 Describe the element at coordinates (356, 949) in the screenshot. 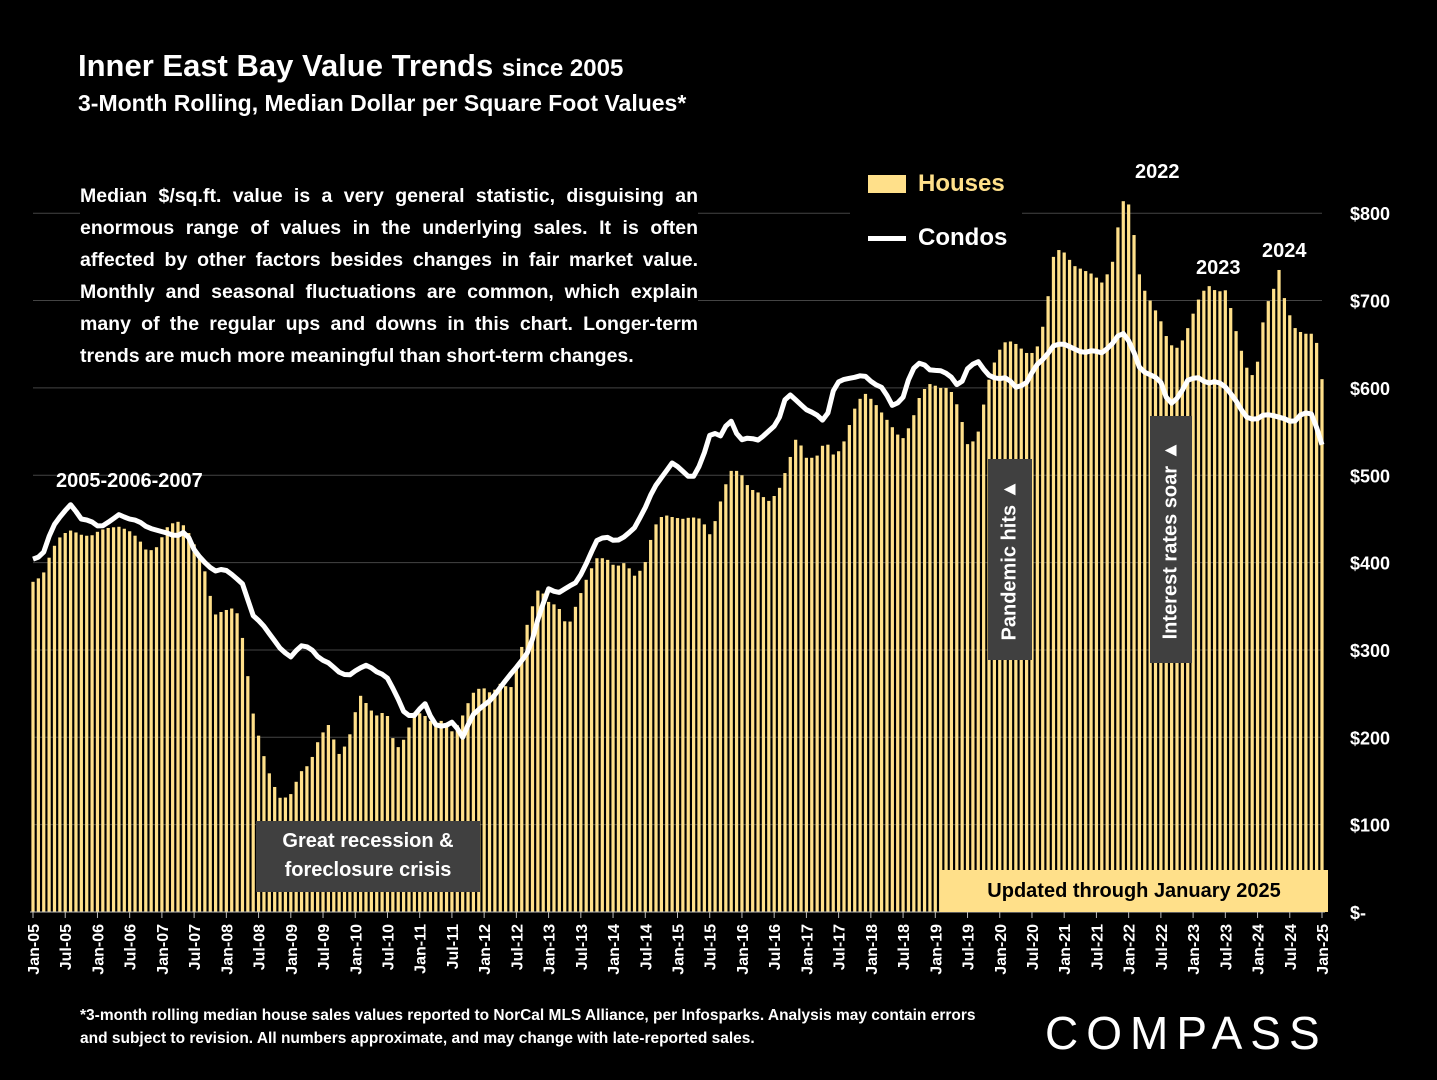

I see `x-tick-label: Jan-10` at that location.